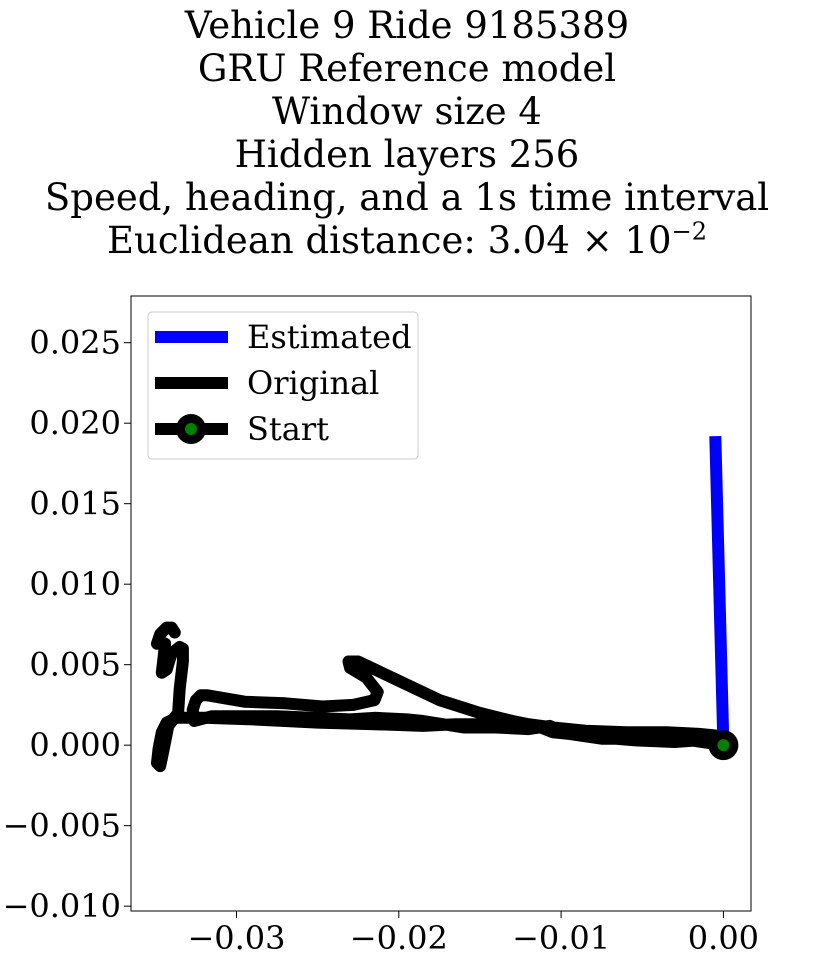  I want to click on y-tick-label: −0.005, so click(62, 826).